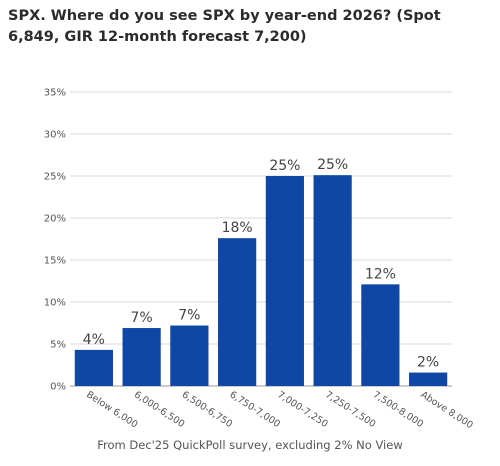 This screenshot has height=466, width=500. Describe the element at coordinates (111, 409) in the screenshot. I see `x-tick-label: Below 6,000` at that location.